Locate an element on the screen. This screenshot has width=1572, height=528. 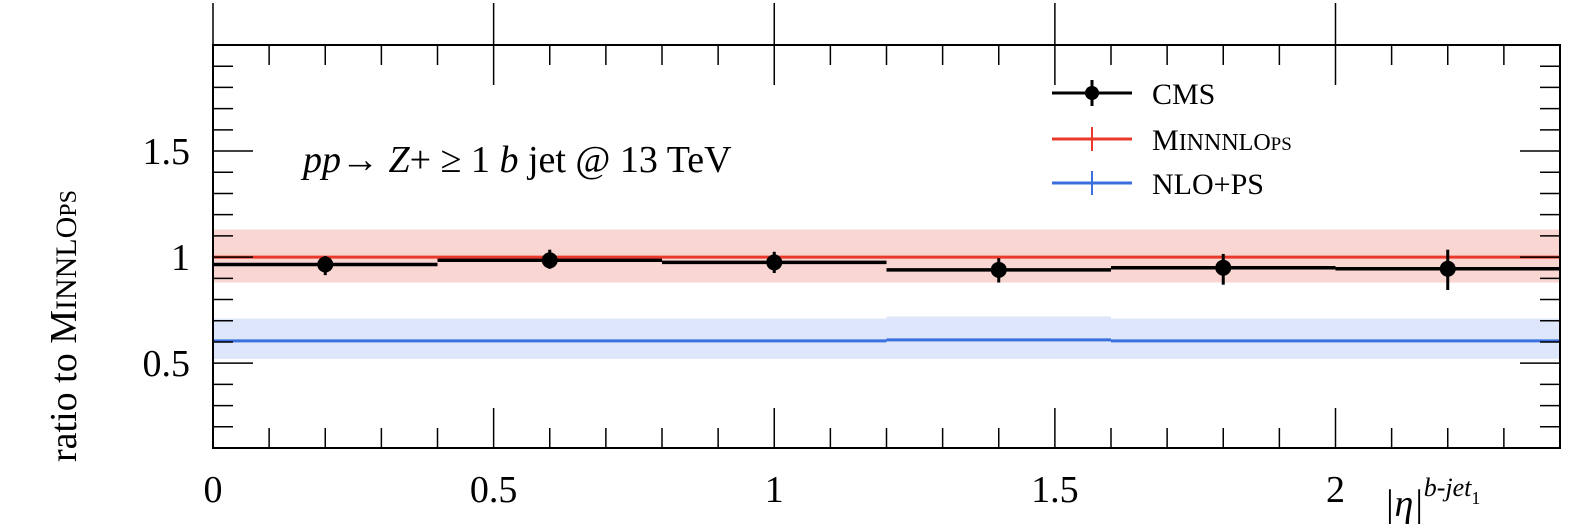
legend-label-minnlo-smallcaps: INNNLO is located at coordinates (1225, 143).